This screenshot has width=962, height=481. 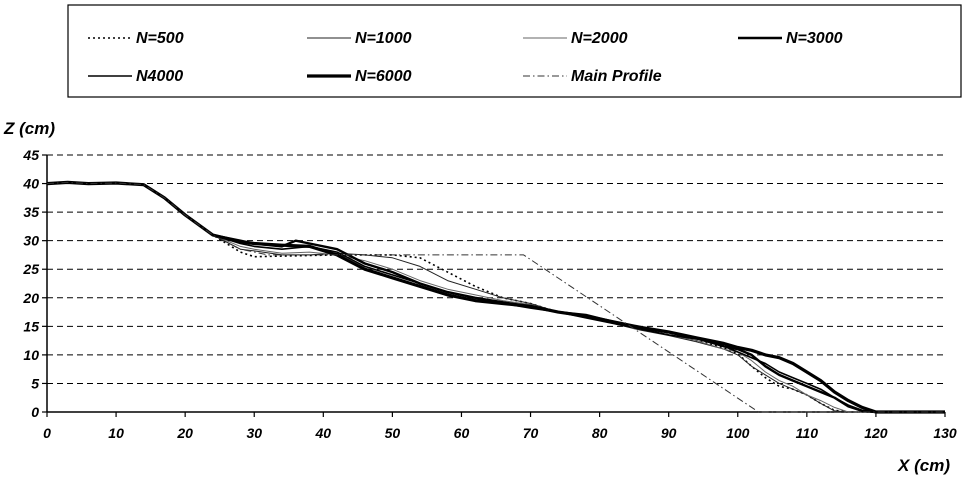 I want to click on x-tick-label: 10, so click(x=116, y=433).